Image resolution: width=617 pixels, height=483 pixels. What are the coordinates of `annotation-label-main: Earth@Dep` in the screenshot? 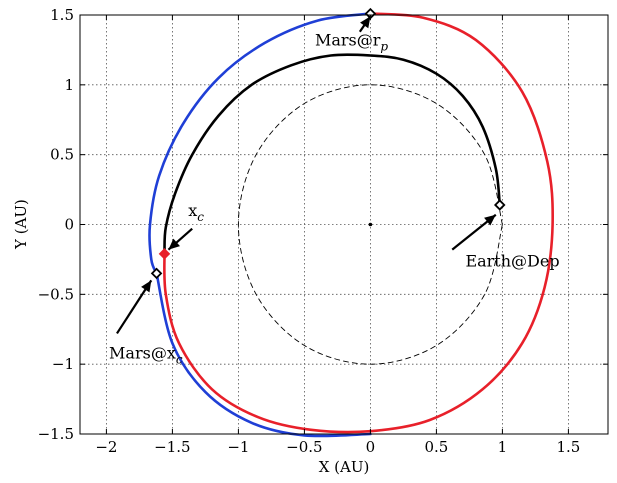 It's located at (512, 260).